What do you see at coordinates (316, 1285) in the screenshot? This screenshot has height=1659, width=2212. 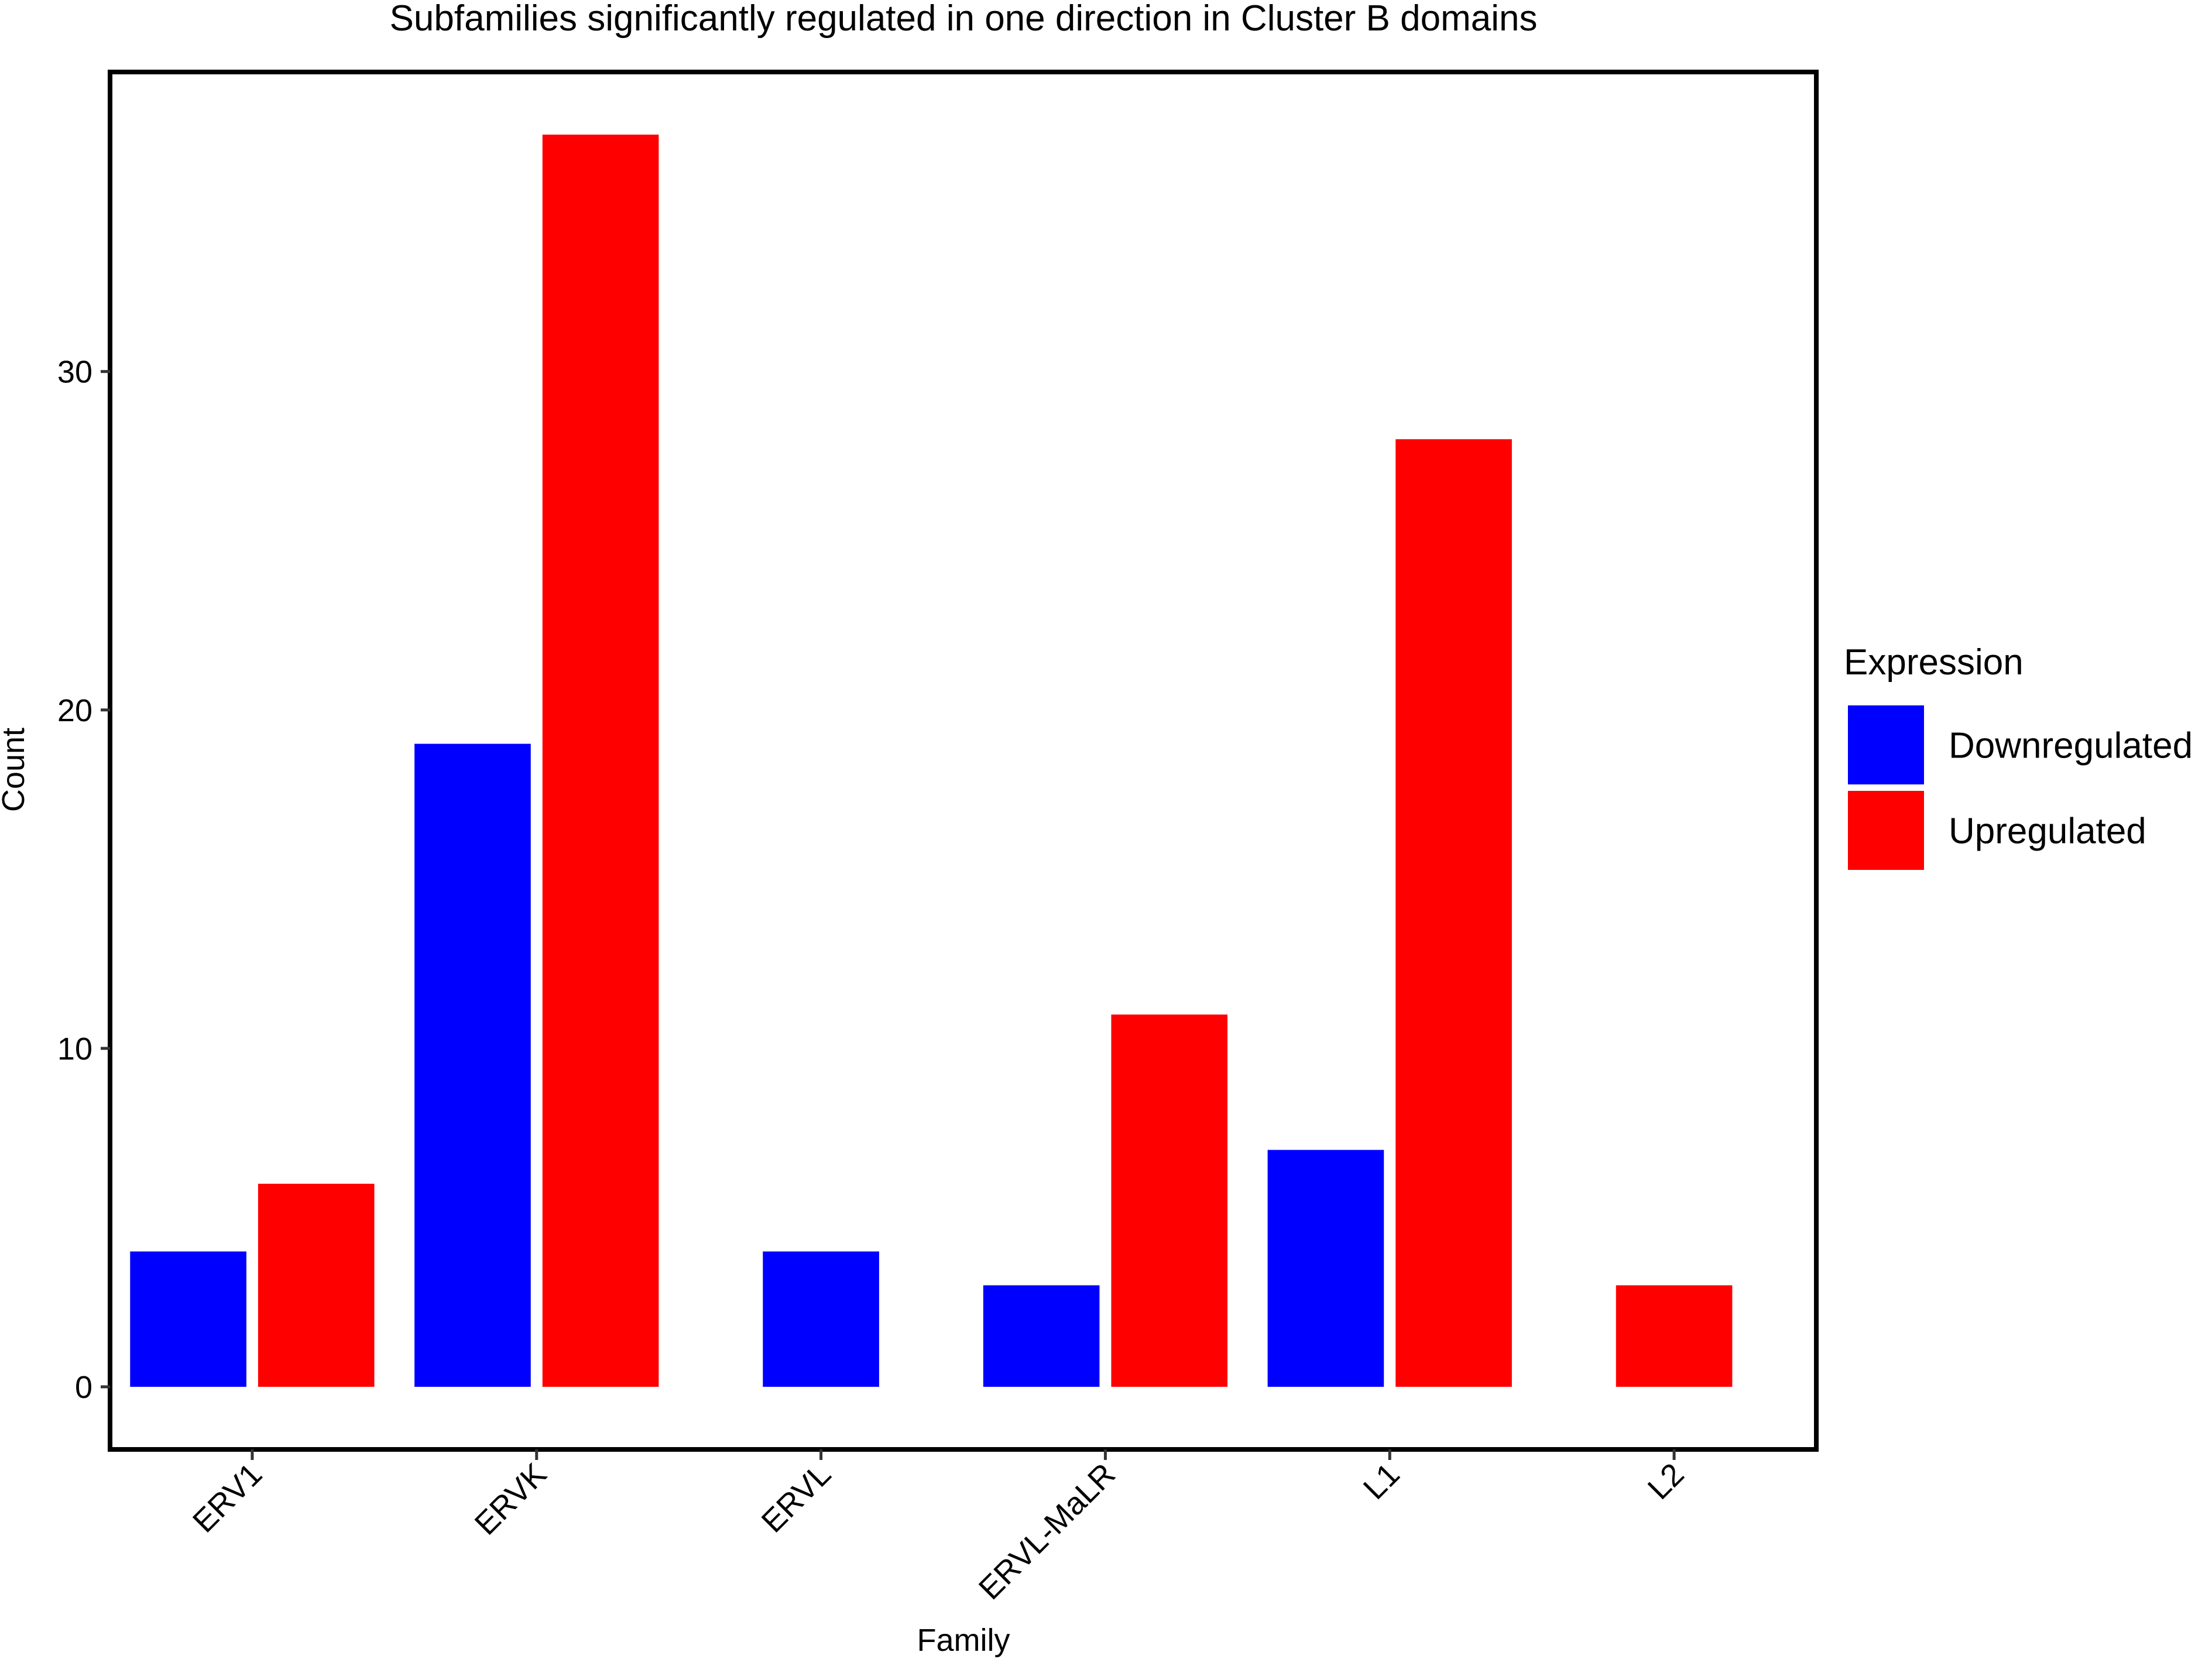 I see `bar-upregulated-erv1` at bounding box center [316, 1285].